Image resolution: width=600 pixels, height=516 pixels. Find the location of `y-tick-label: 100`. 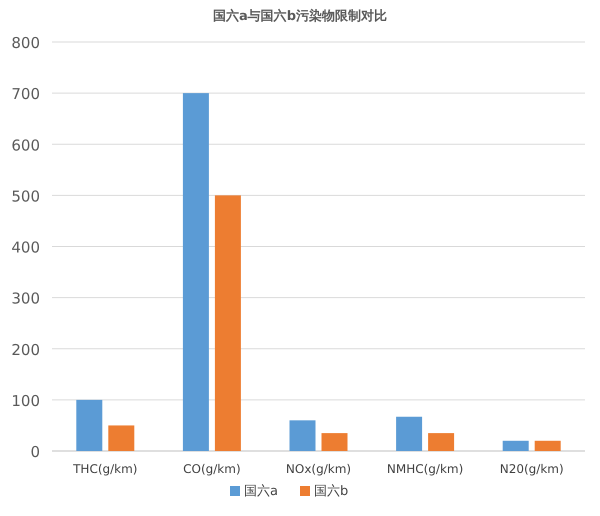

y-tick-label: 100 is located at coordinates (25, 401).